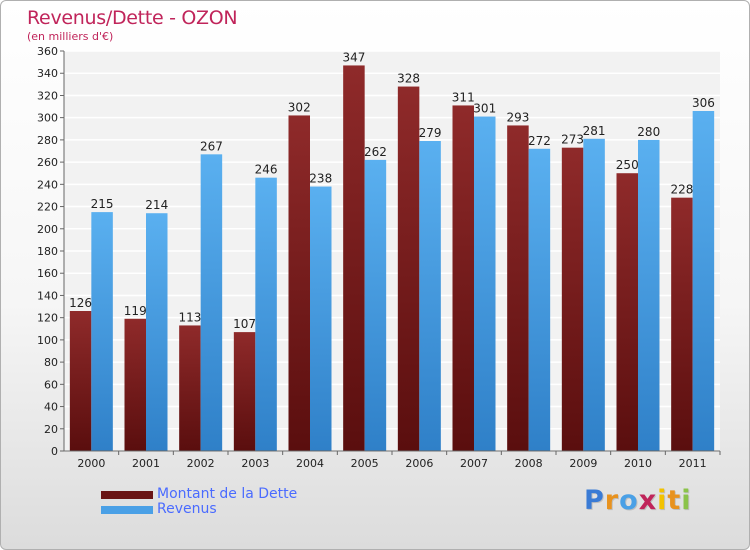 The image size is (750, 550). I want to click on y-tick-label: 360, so click(47, 51).